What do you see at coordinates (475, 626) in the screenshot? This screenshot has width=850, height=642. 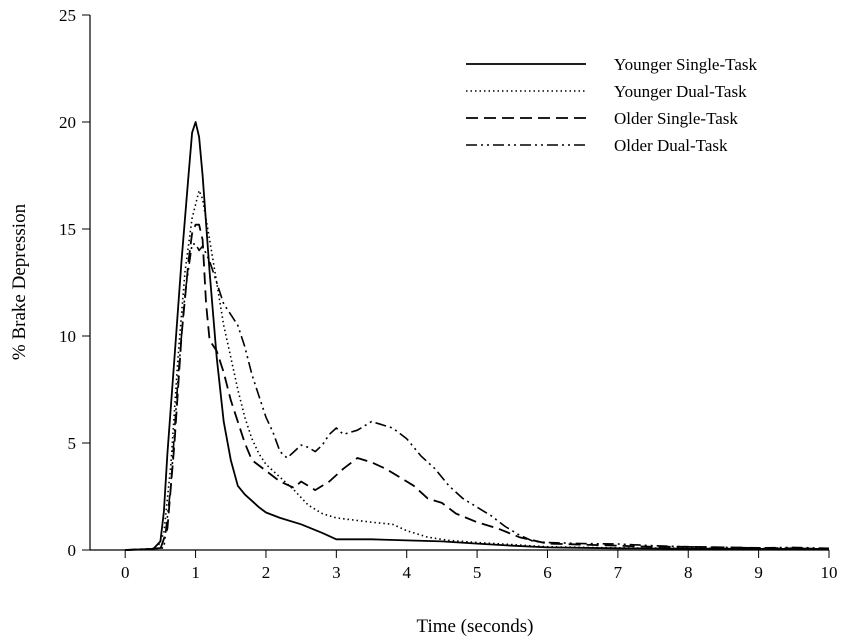 I see `x-axis-title: Time (seconds)` at bounding box center [475, 626].